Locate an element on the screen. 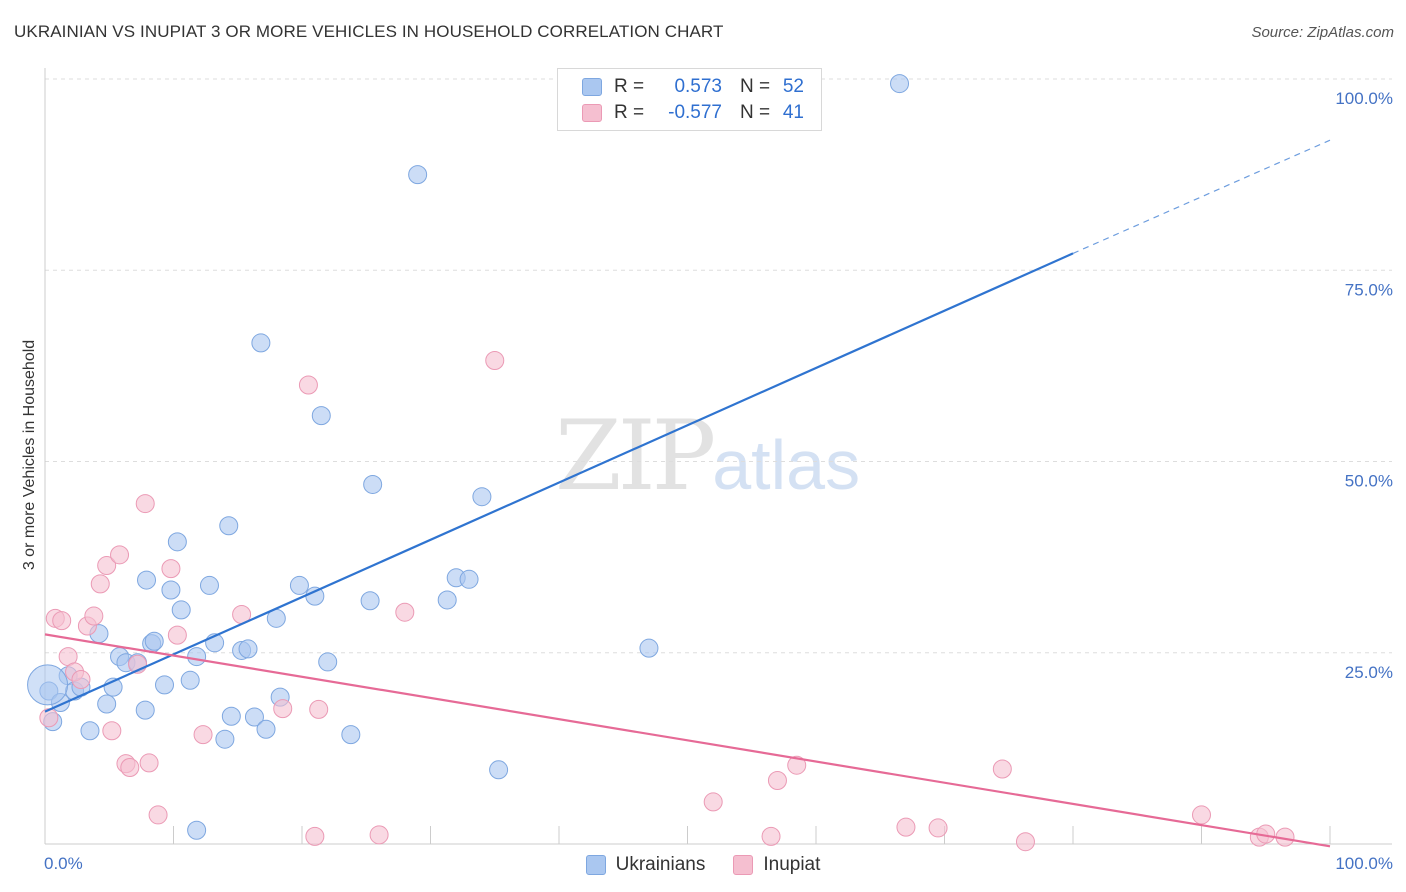 The image size is (1406, 892). y-tick-label-50: 50.0% is located at coordinates (1369, 481).